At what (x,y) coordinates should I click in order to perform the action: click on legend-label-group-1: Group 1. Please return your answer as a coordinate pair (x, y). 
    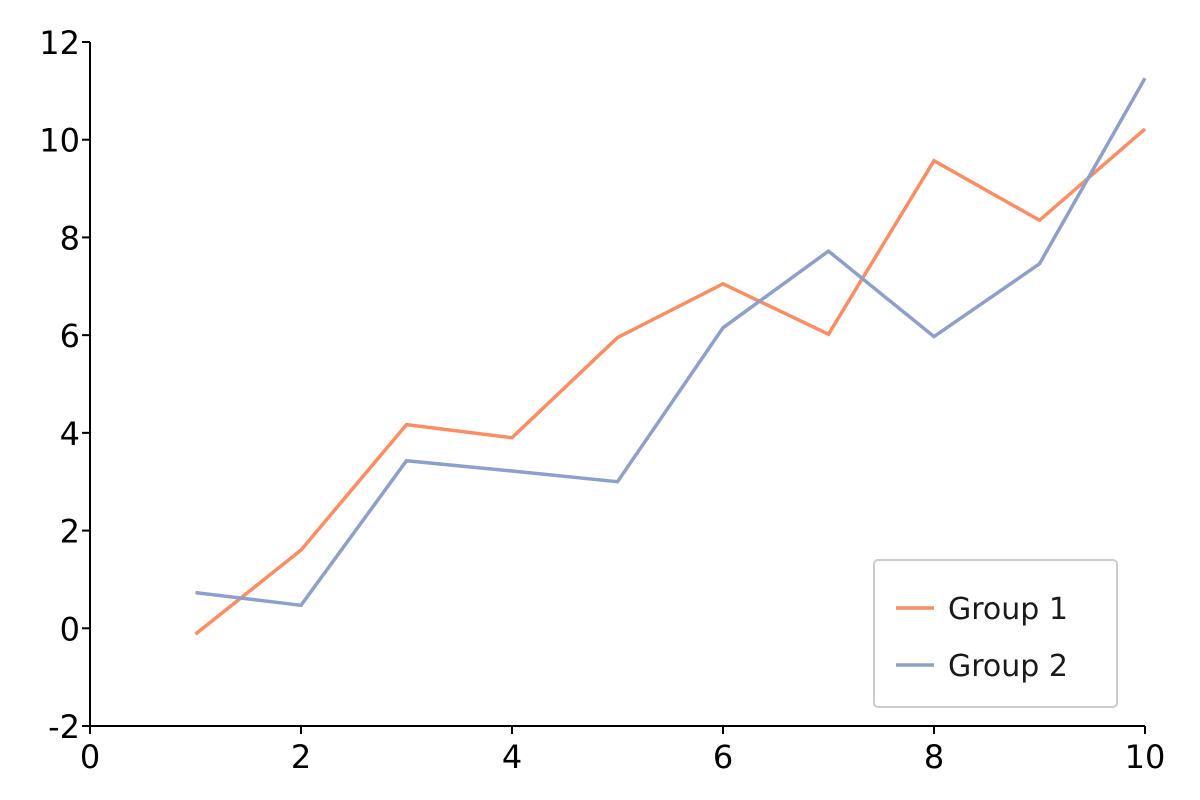
    Looking at the image, I should click on (1008, 609).